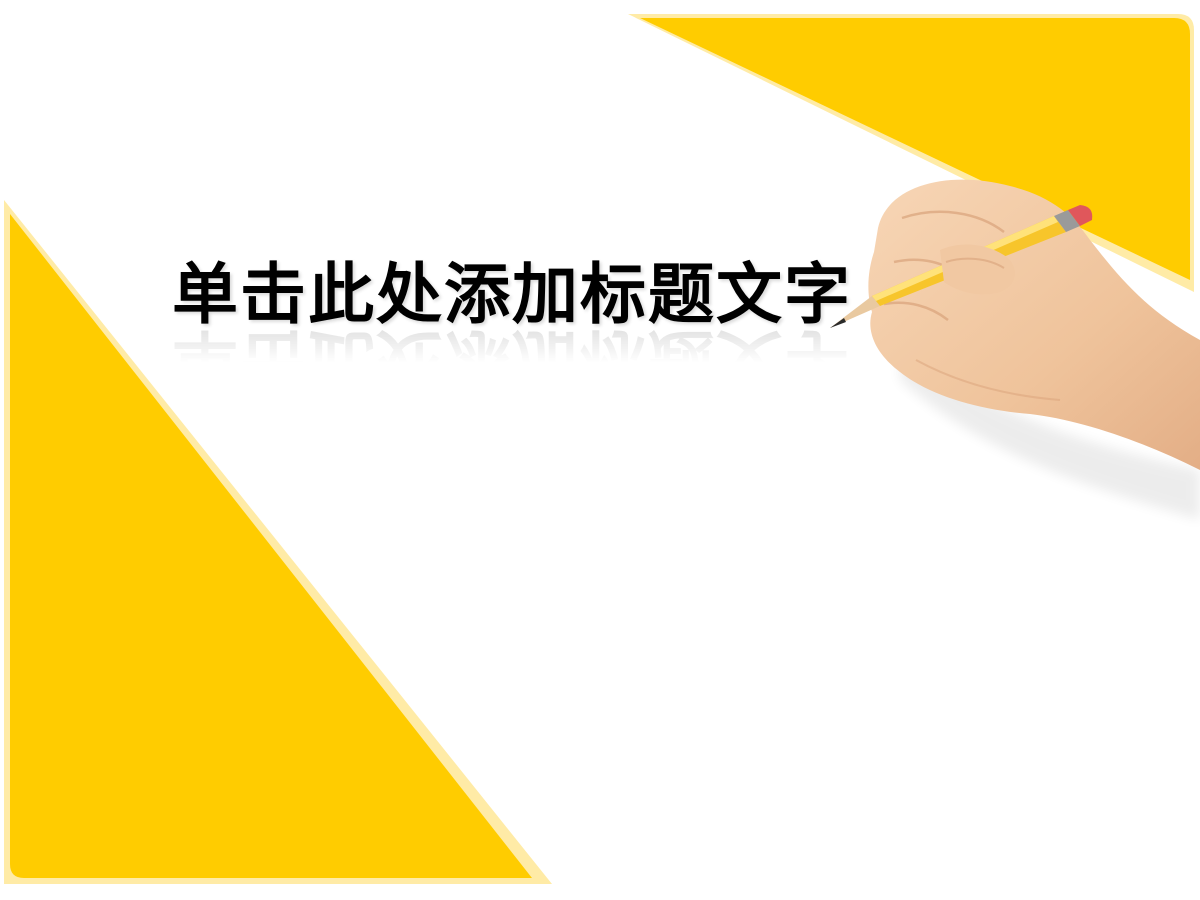  Describe the element at coordinates (512, 294) in the screenshot. I see `slide-title: 单击此处添加标题文字` at that location.